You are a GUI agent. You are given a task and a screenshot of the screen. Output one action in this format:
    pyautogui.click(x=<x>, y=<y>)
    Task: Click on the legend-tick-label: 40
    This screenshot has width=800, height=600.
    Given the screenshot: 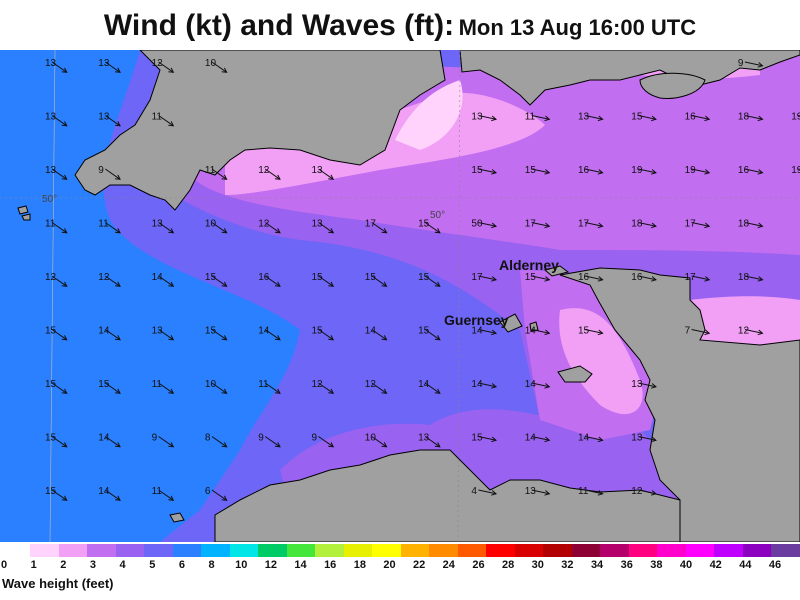 What is the action you would take?
    pyautogui.click(x=686, y=565)
    